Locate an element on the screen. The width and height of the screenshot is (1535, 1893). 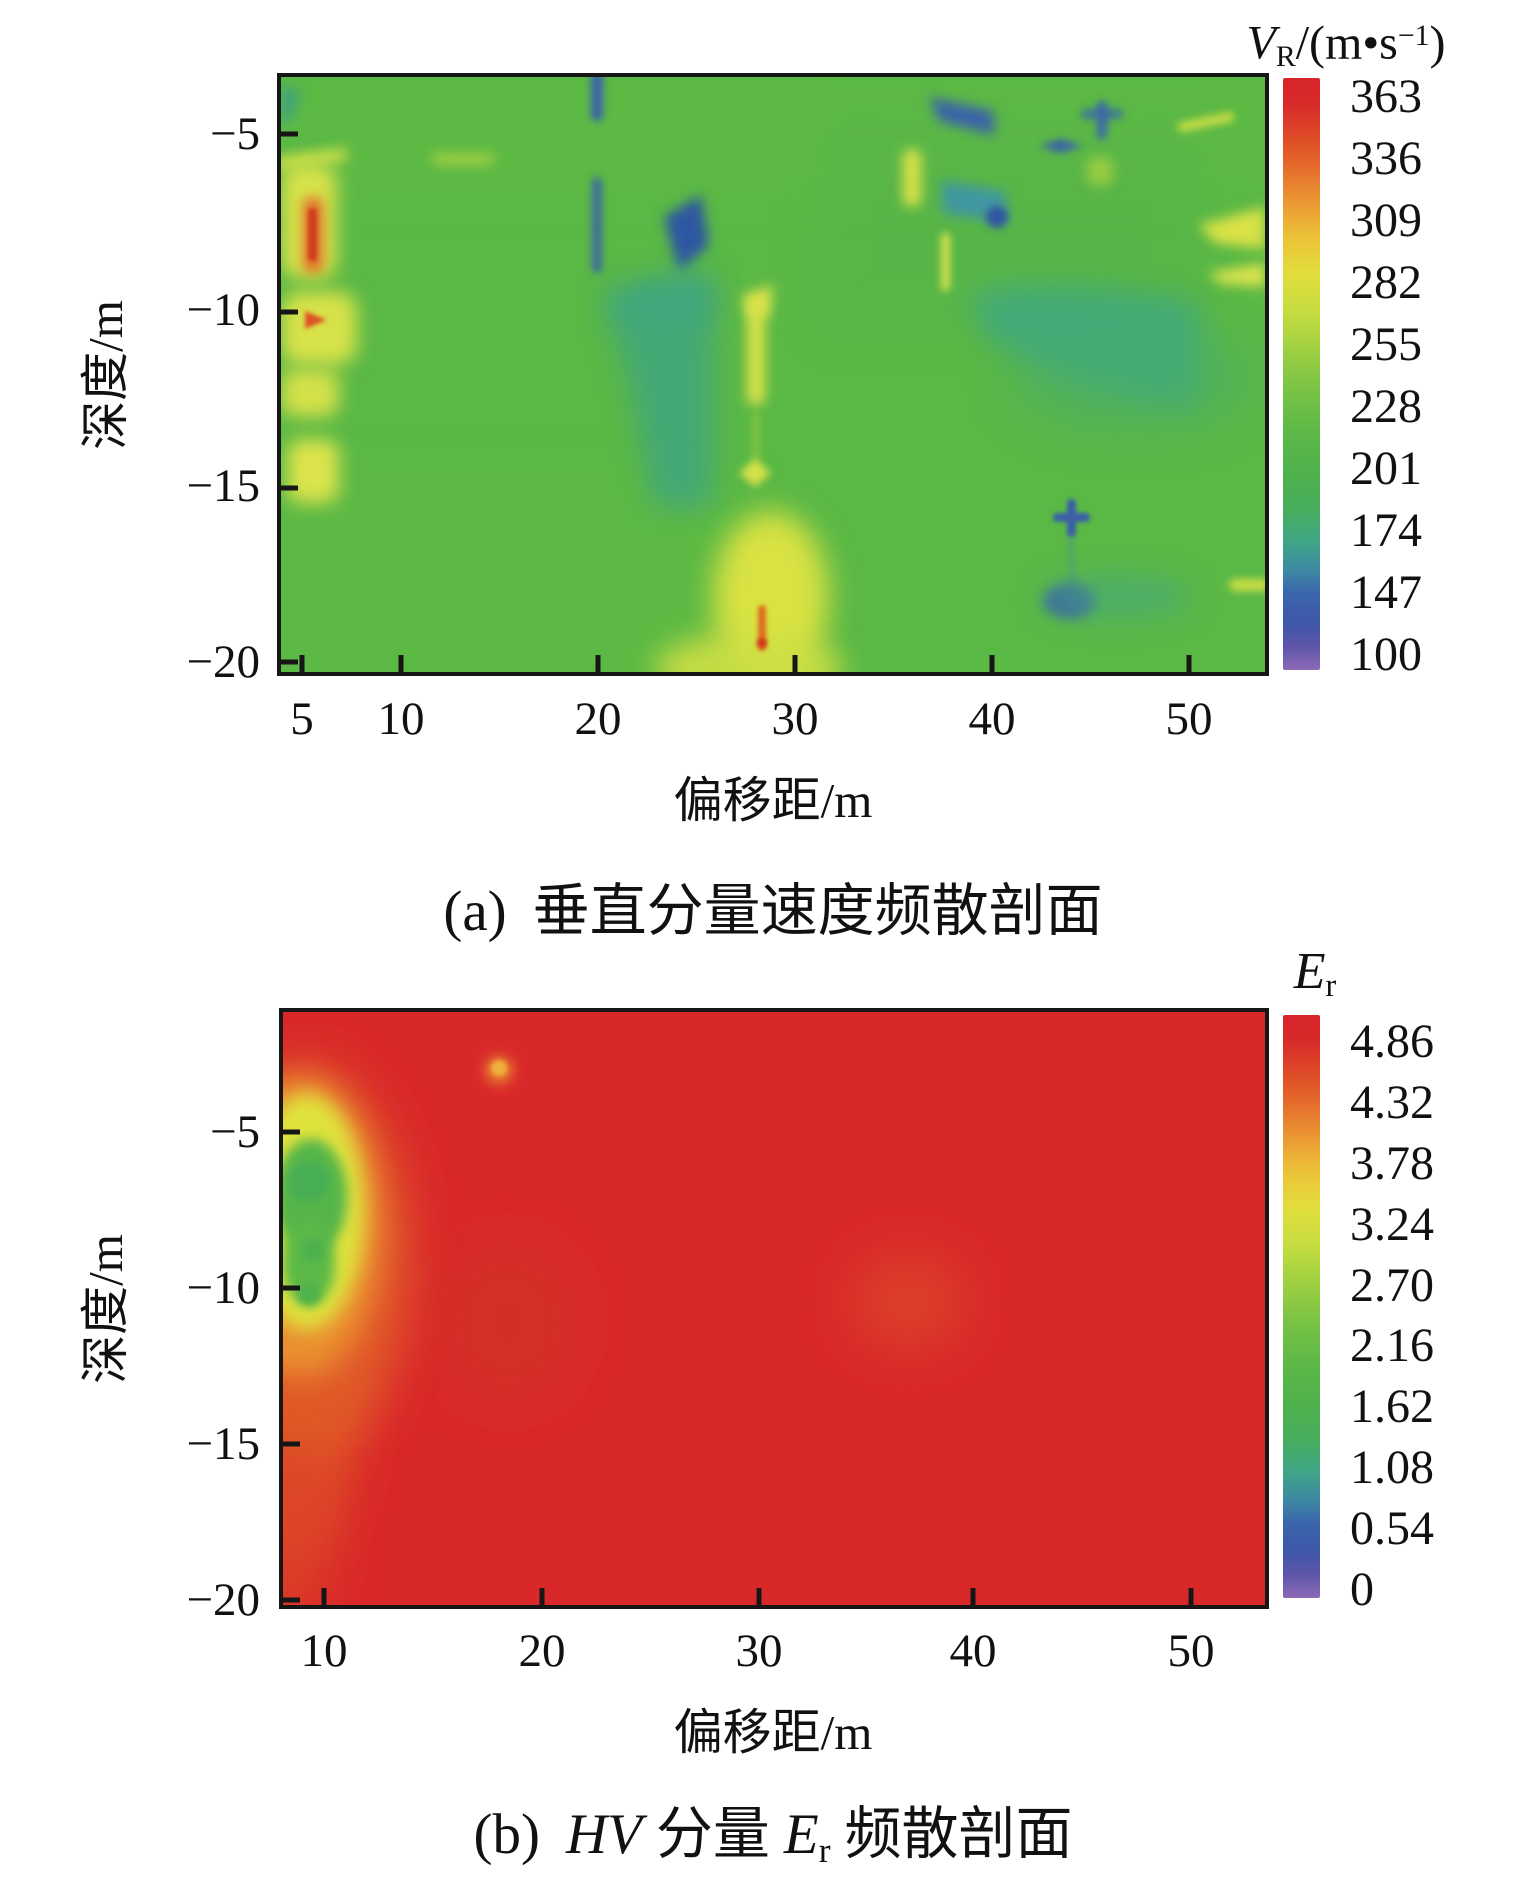
panel-a-caption: (a) 垂直分量速度频散剖面 is located at coordinates (773, 912).